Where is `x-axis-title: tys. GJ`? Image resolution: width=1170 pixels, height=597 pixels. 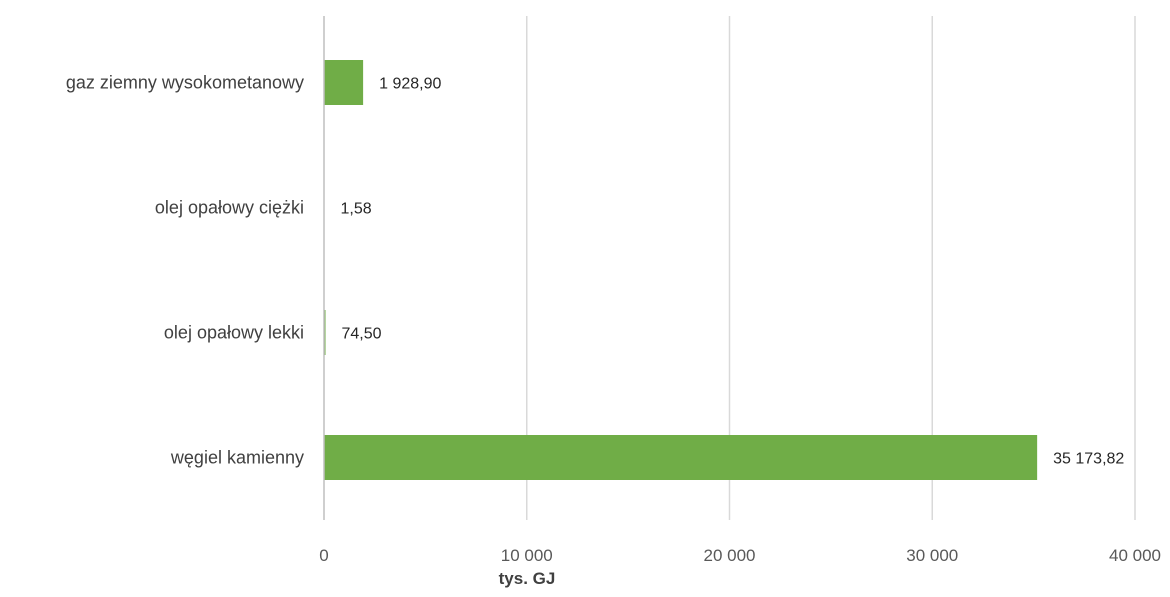 x-axis-title: tys. GJ is located at coordinates (527, 578).